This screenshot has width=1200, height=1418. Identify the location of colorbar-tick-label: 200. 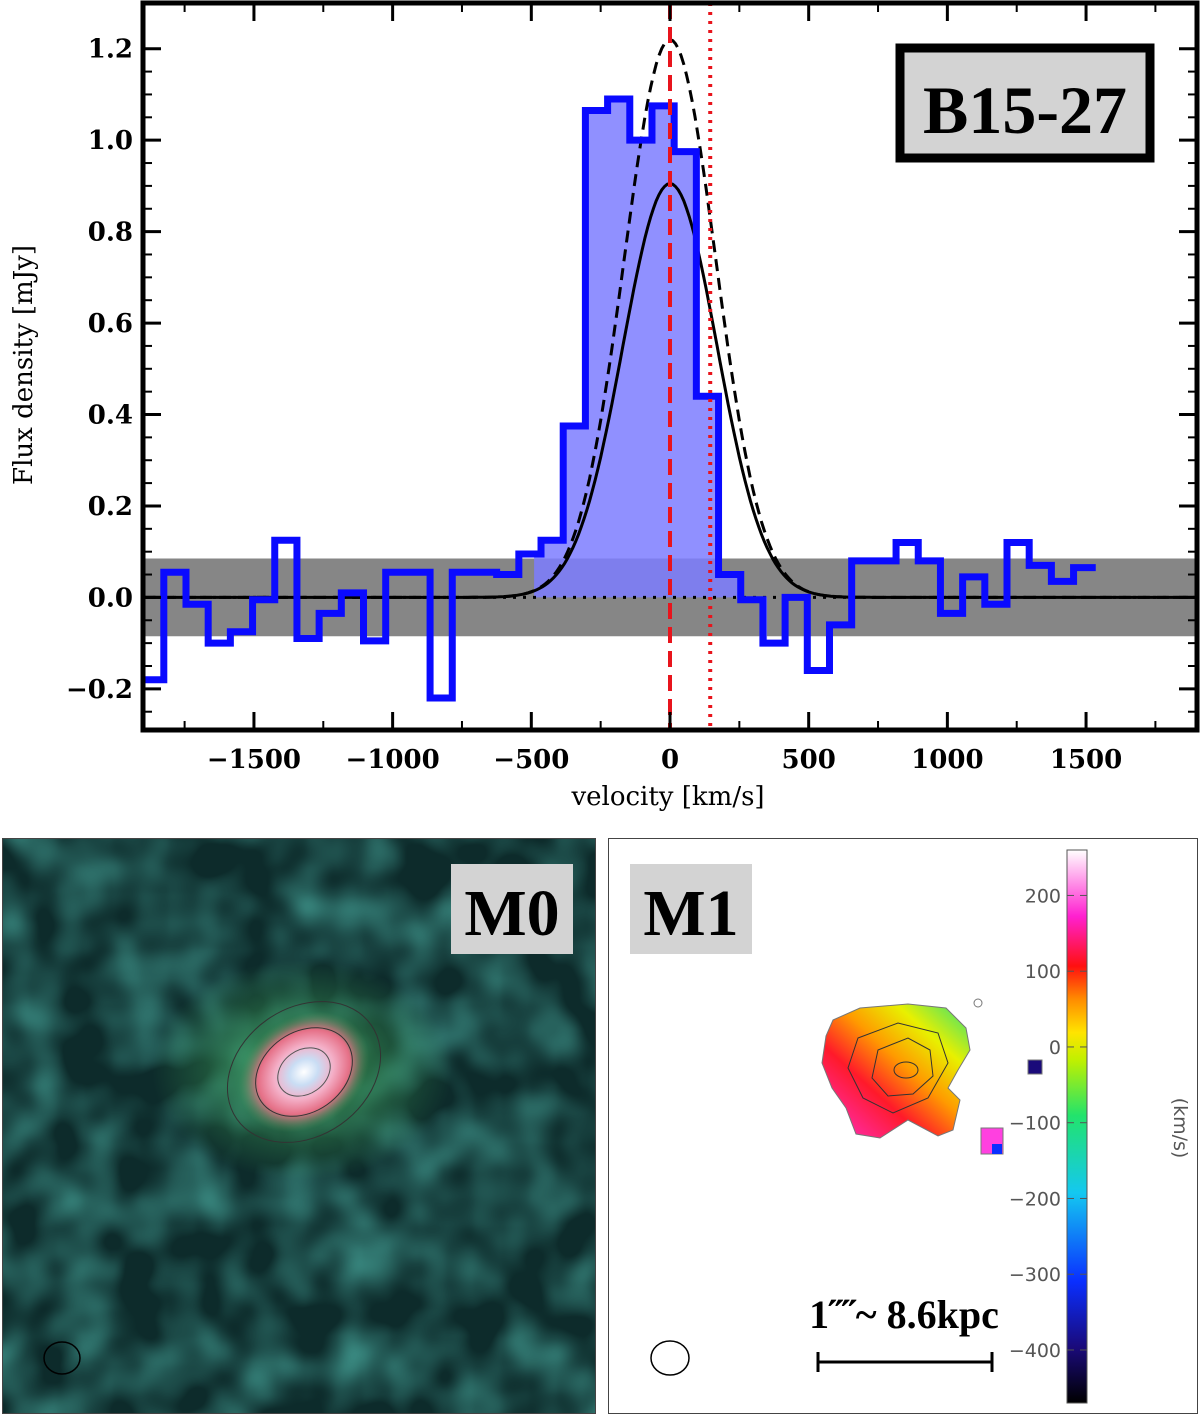
(1043, 896).